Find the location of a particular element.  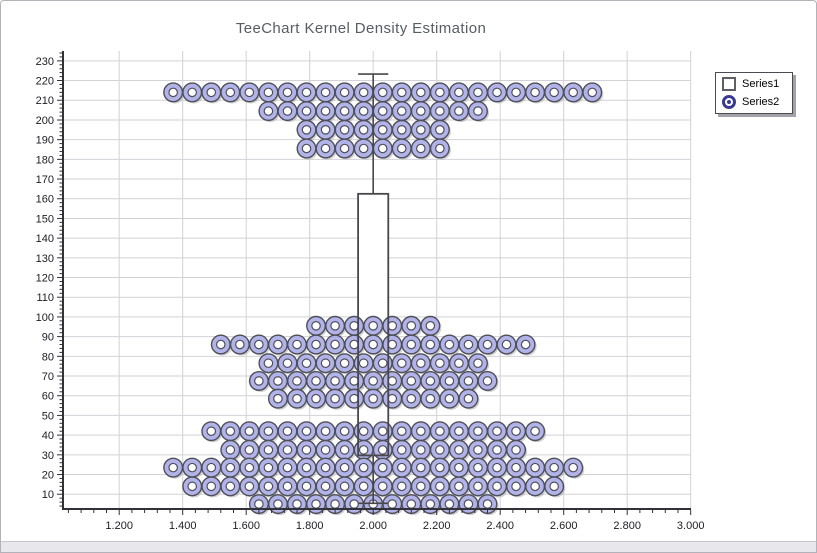

y-axis-tick-label: 210 is located at coordinates (45, 101).